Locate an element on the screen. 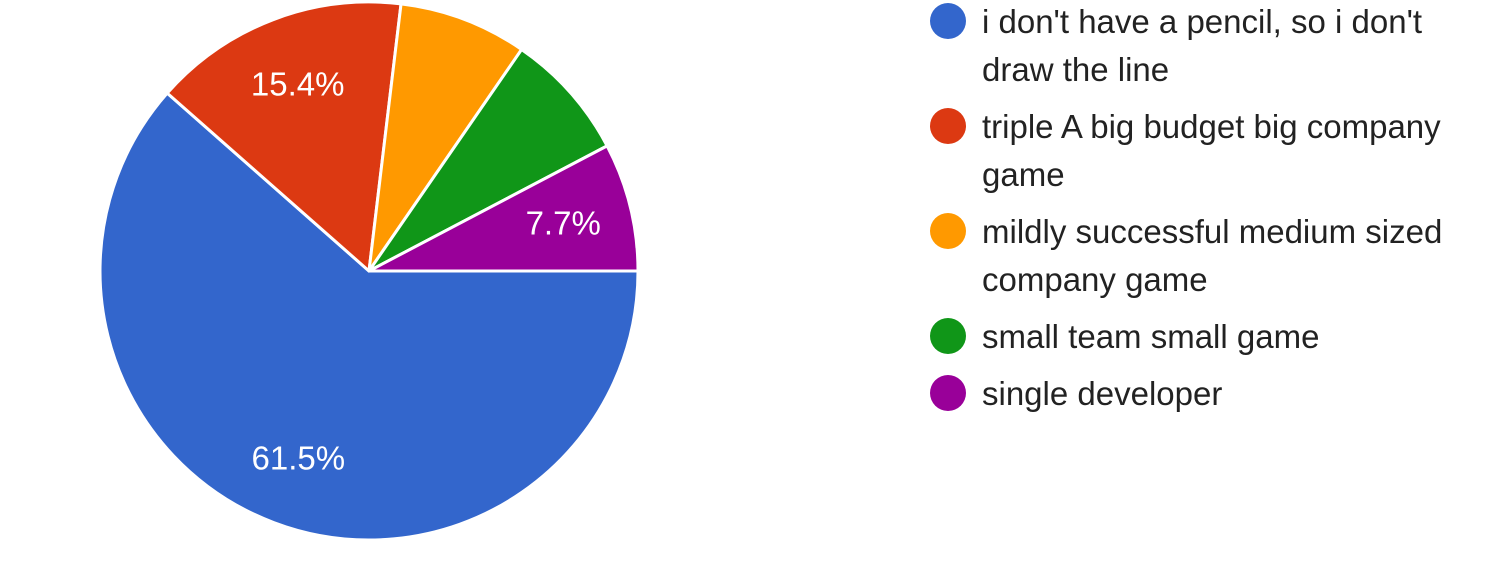 The width and height of the screenshot is (1509, 561). legend-item: triple A big budget big company game is located at coordinates (1185, 150).